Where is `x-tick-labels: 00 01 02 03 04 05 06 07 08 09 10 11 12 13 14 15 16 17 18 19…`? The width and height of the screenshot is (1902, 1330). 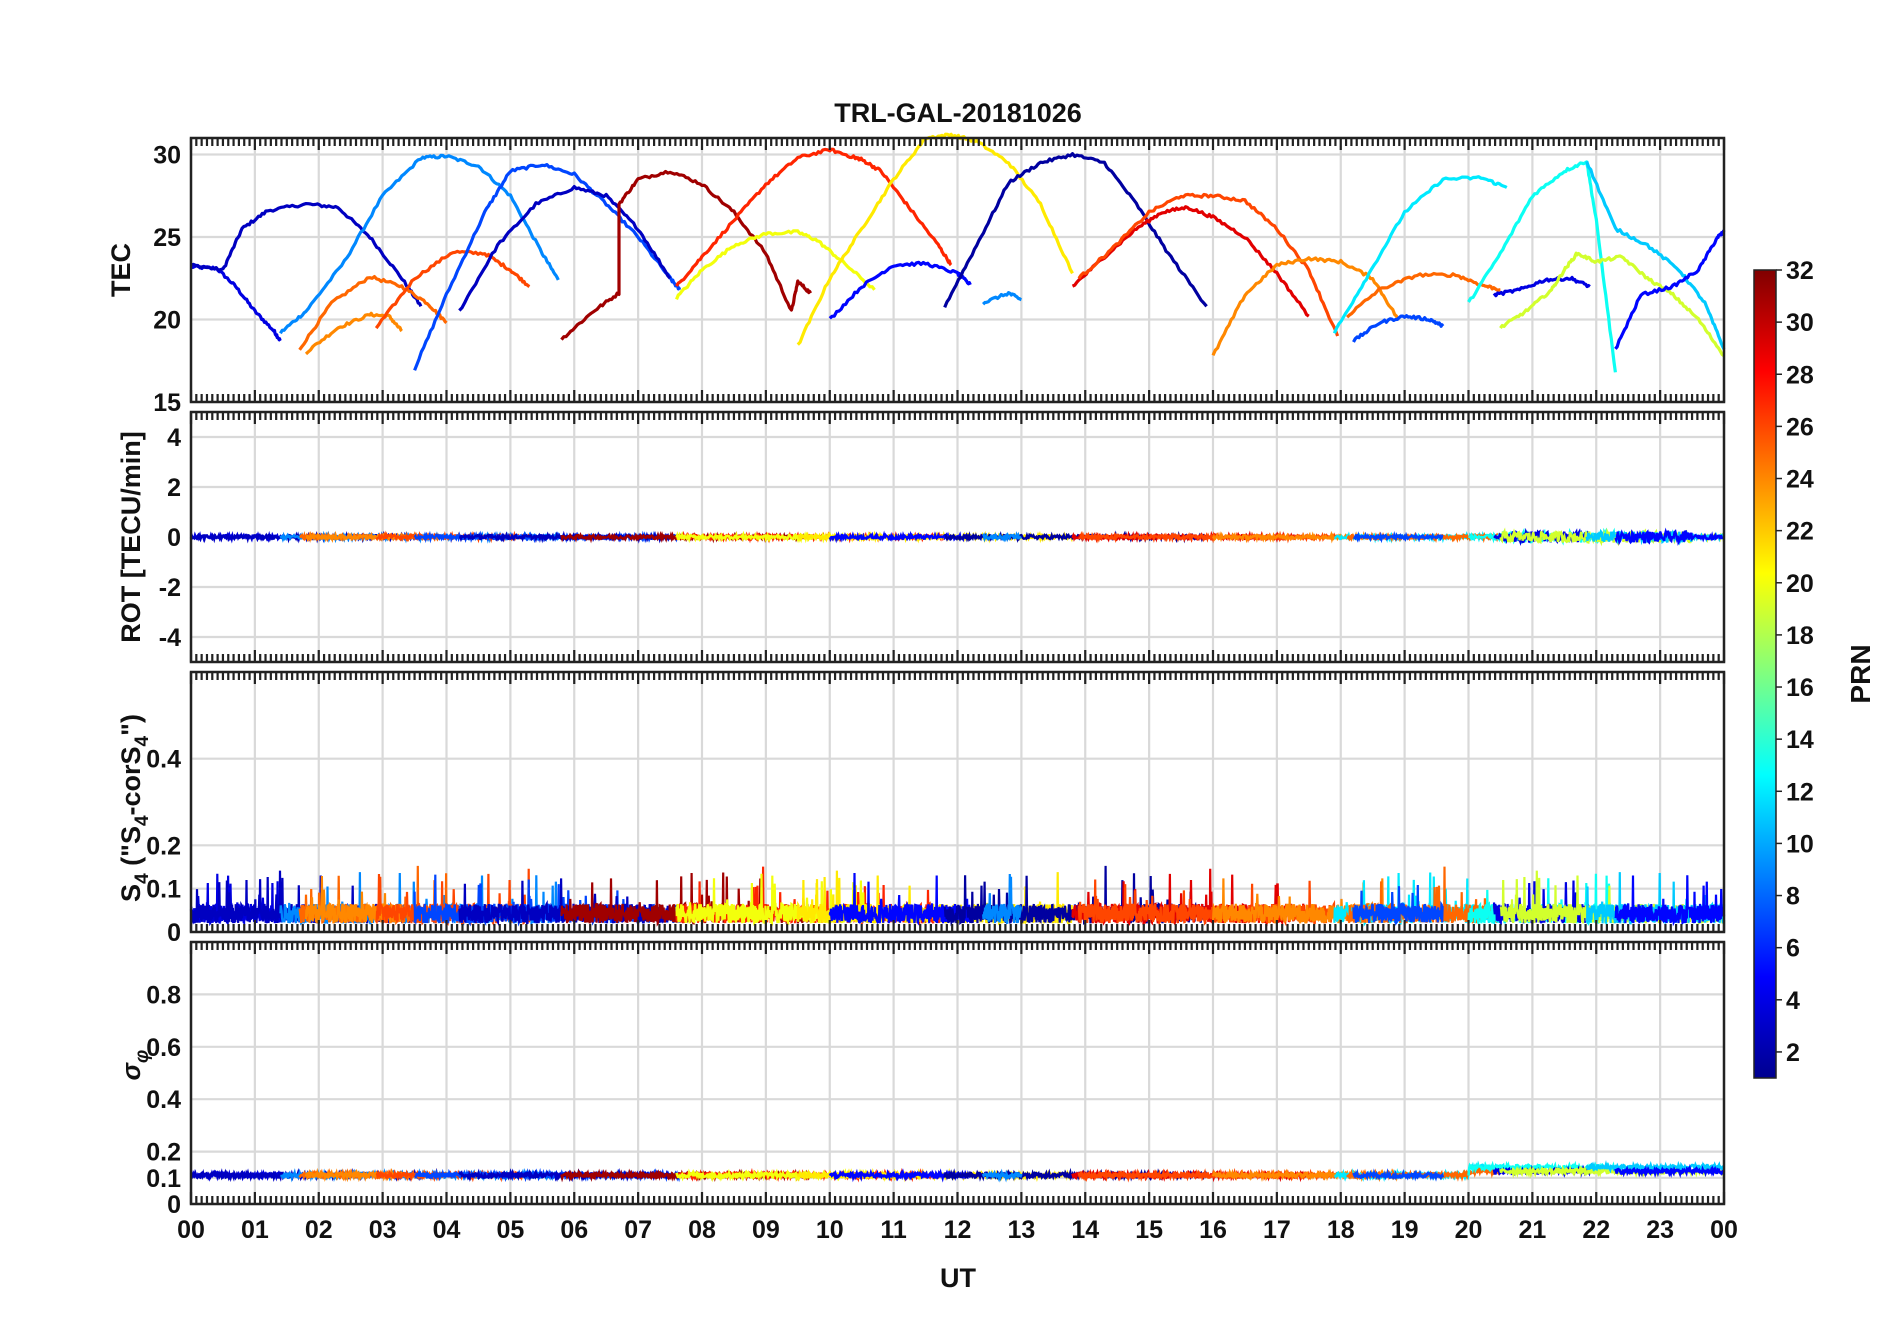
x-tick-labels: 00 01 02 03 04 05 06 07 08 09 10 11 12 13 14 15 16 17 18 19… is located at coordinates (957, 1230).